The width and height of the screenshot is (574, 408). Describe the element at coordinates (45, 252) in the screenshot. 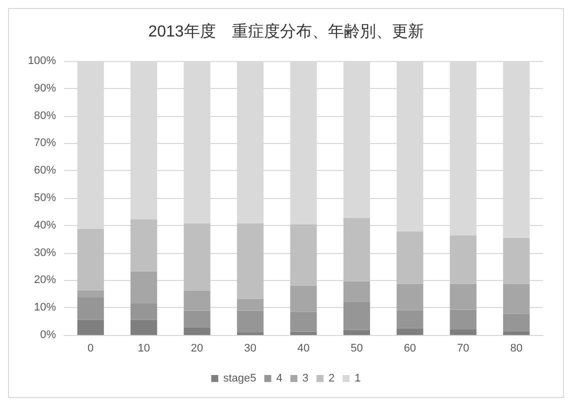

I see `y-tick-label: 30%` at that location.